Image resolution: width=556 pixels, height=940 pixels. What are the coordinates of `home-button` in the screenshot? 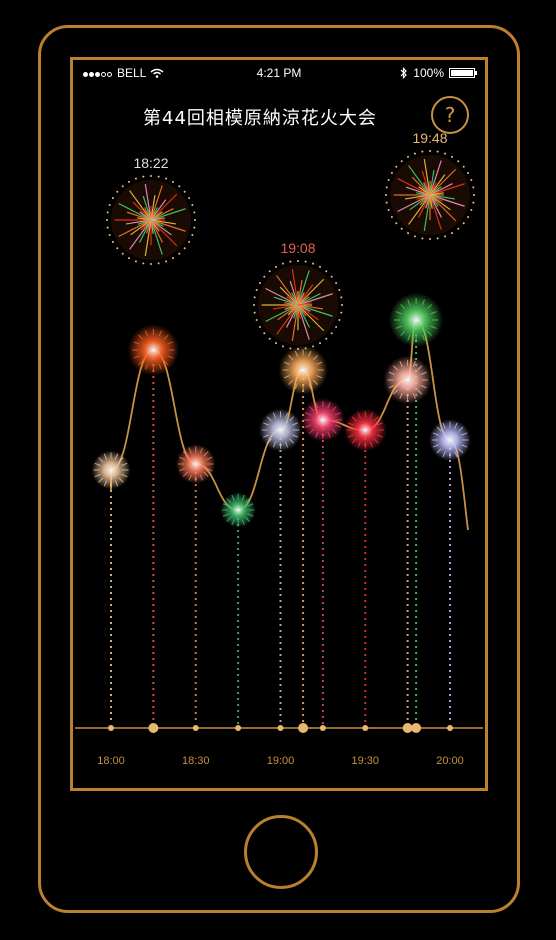 It's located at (281, 852).